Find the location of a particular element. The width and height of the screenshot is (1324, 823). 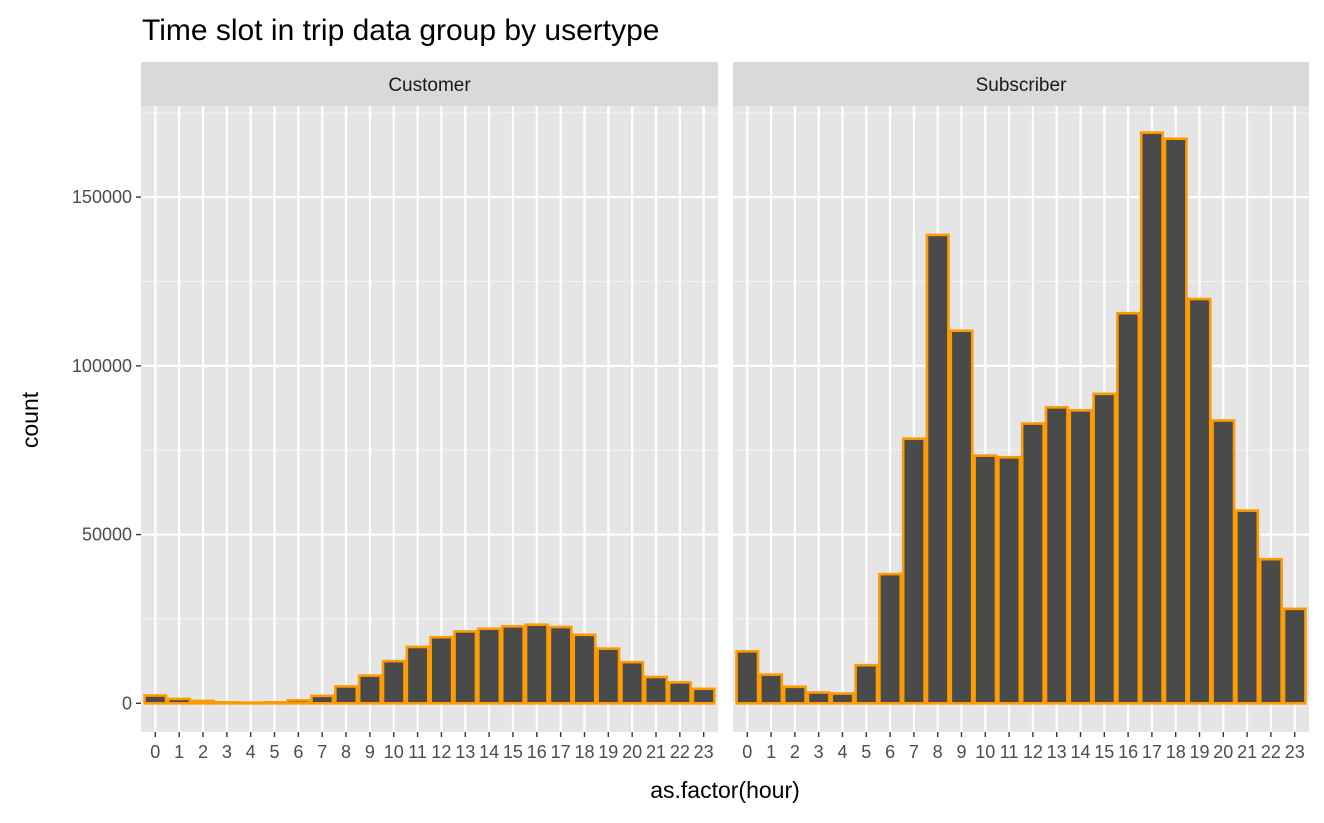

y-tick-label: 150000 is located at coordinates (102, 197).